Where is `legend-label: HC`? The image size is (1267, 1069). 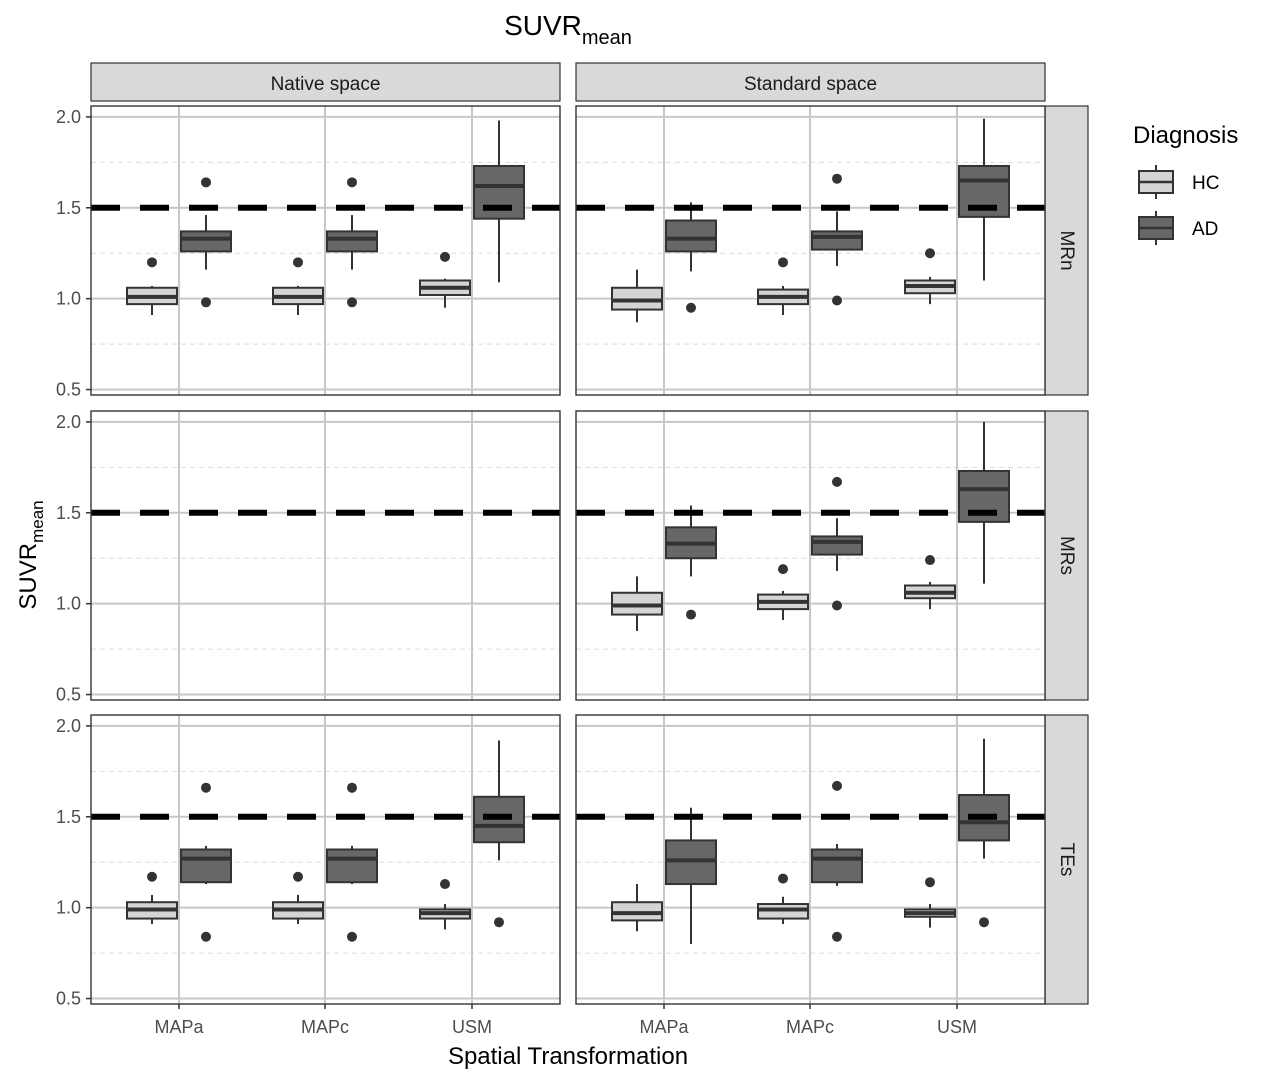
legend-label: HC is located at coordinates (1205, 183).